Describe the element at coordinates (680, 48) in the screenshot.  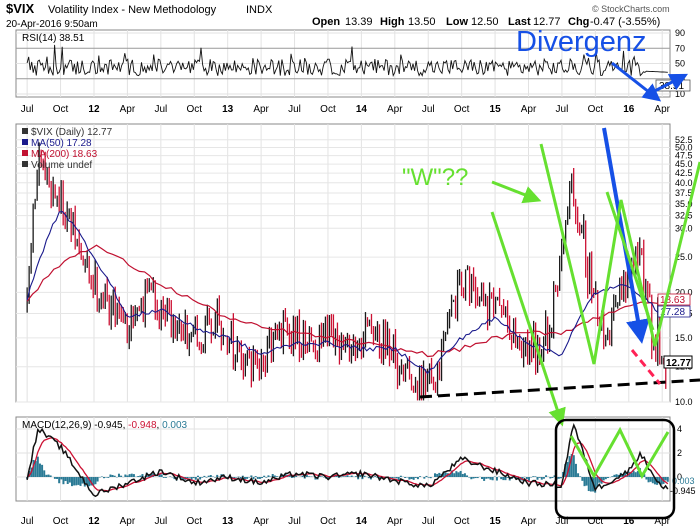
I see `rsi-tick-label: 70` at that location.